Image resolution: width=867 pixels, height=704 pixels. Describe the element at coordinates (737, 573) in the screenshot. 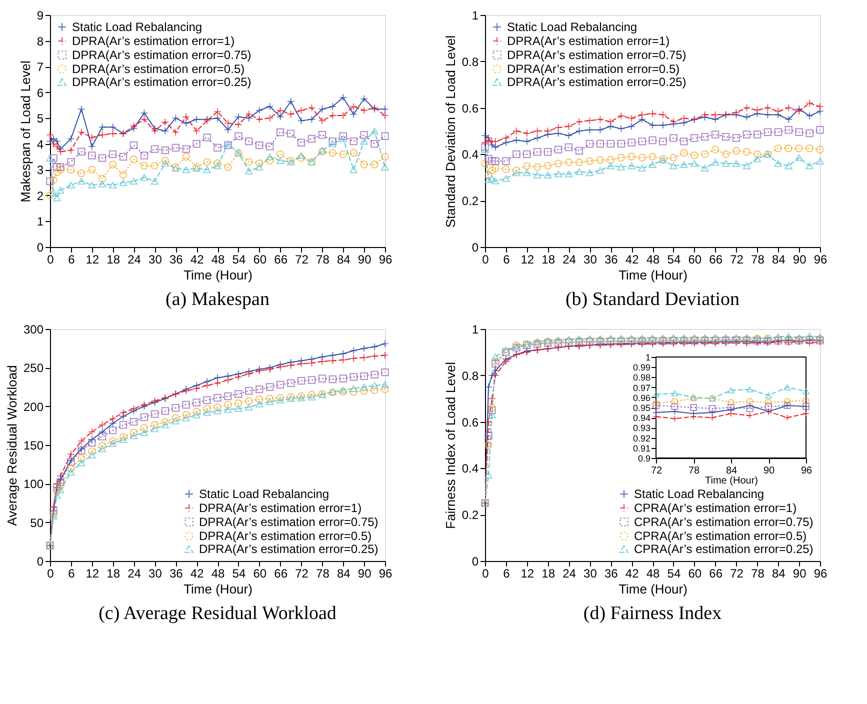

I see `x-tick-label: 72` at that location.